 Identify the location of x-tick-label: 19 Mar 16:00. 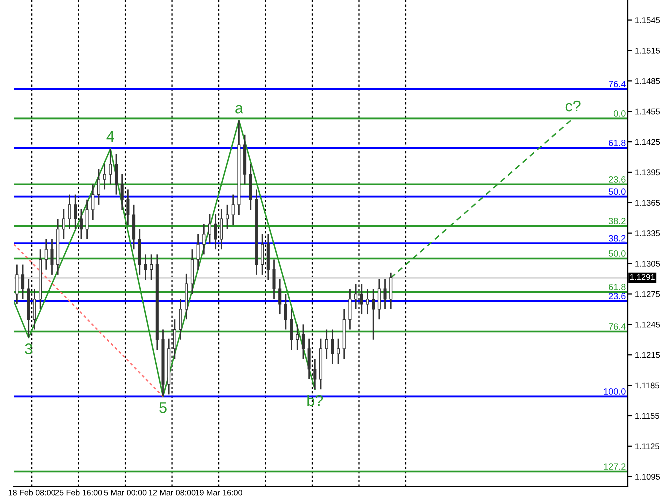
(219, 493).